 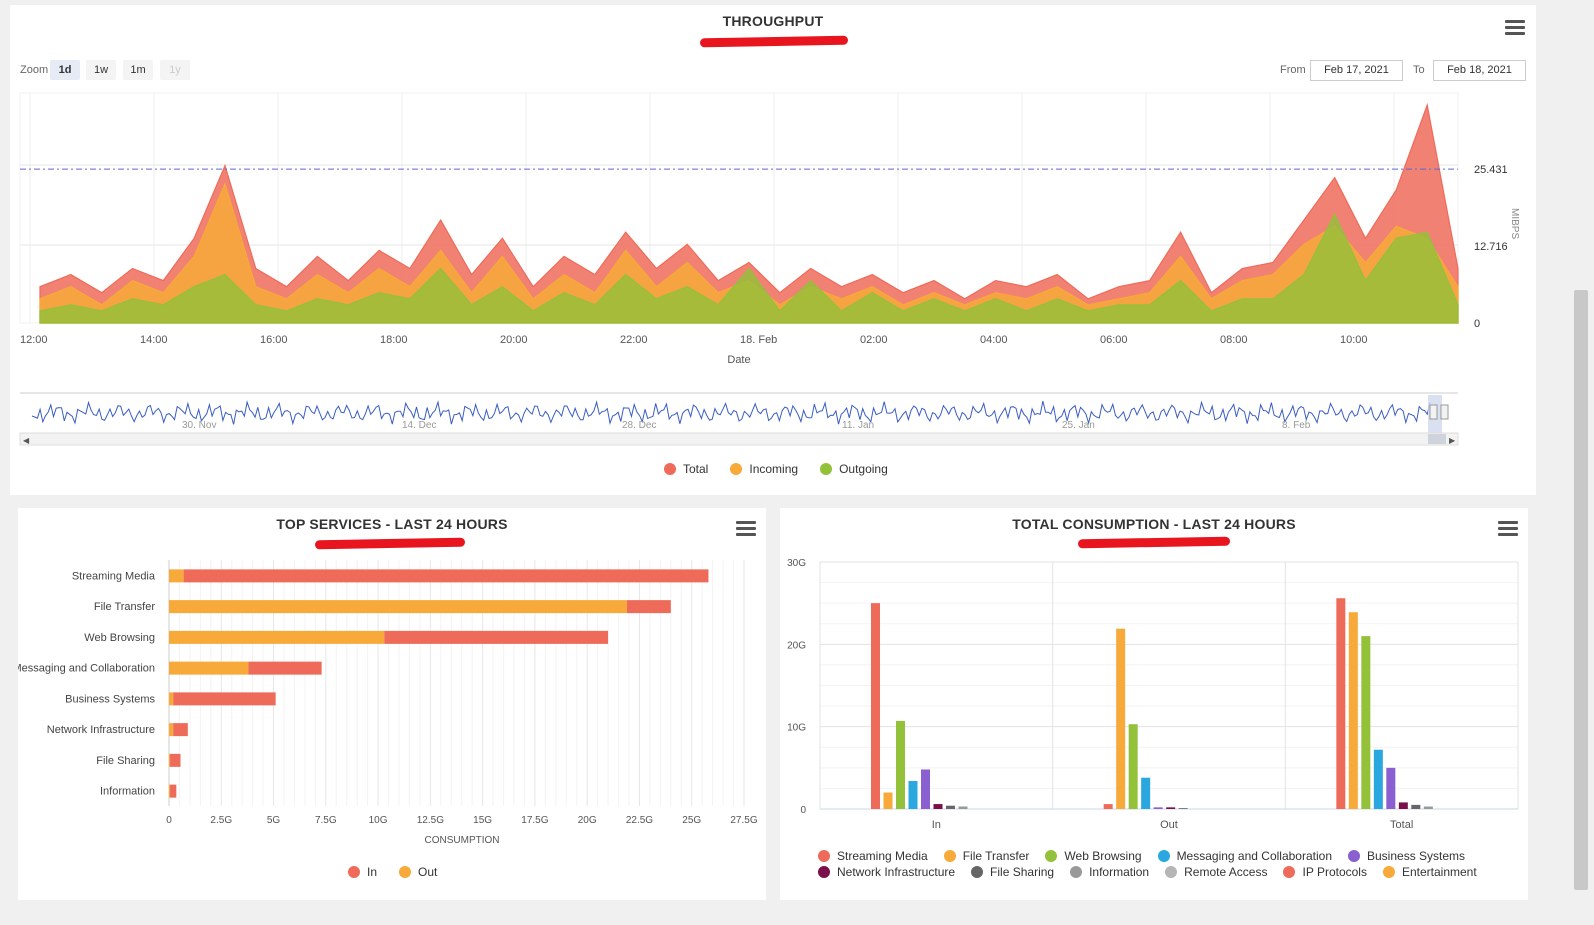 What do you see at coordinates (138, 70) in the screenshot?
I see `zoom-1m-button: 1m` at bounding box center [138, 70].